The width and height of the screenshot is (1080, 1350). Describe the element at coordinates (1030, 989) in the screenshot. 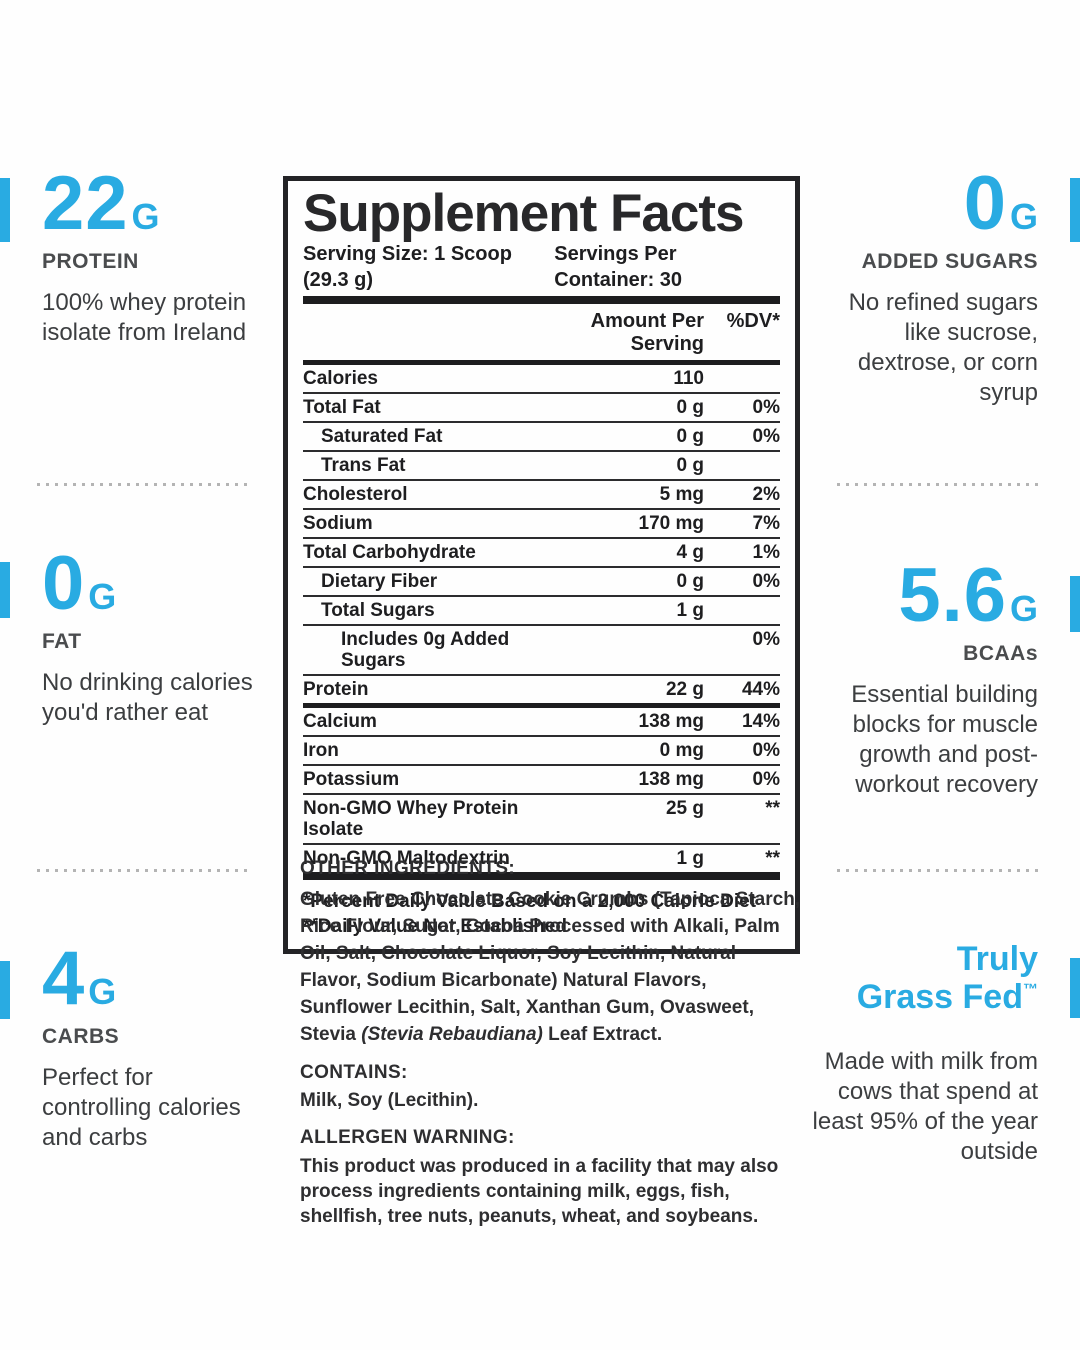

I see `trademark-symbol: ™` at that location.